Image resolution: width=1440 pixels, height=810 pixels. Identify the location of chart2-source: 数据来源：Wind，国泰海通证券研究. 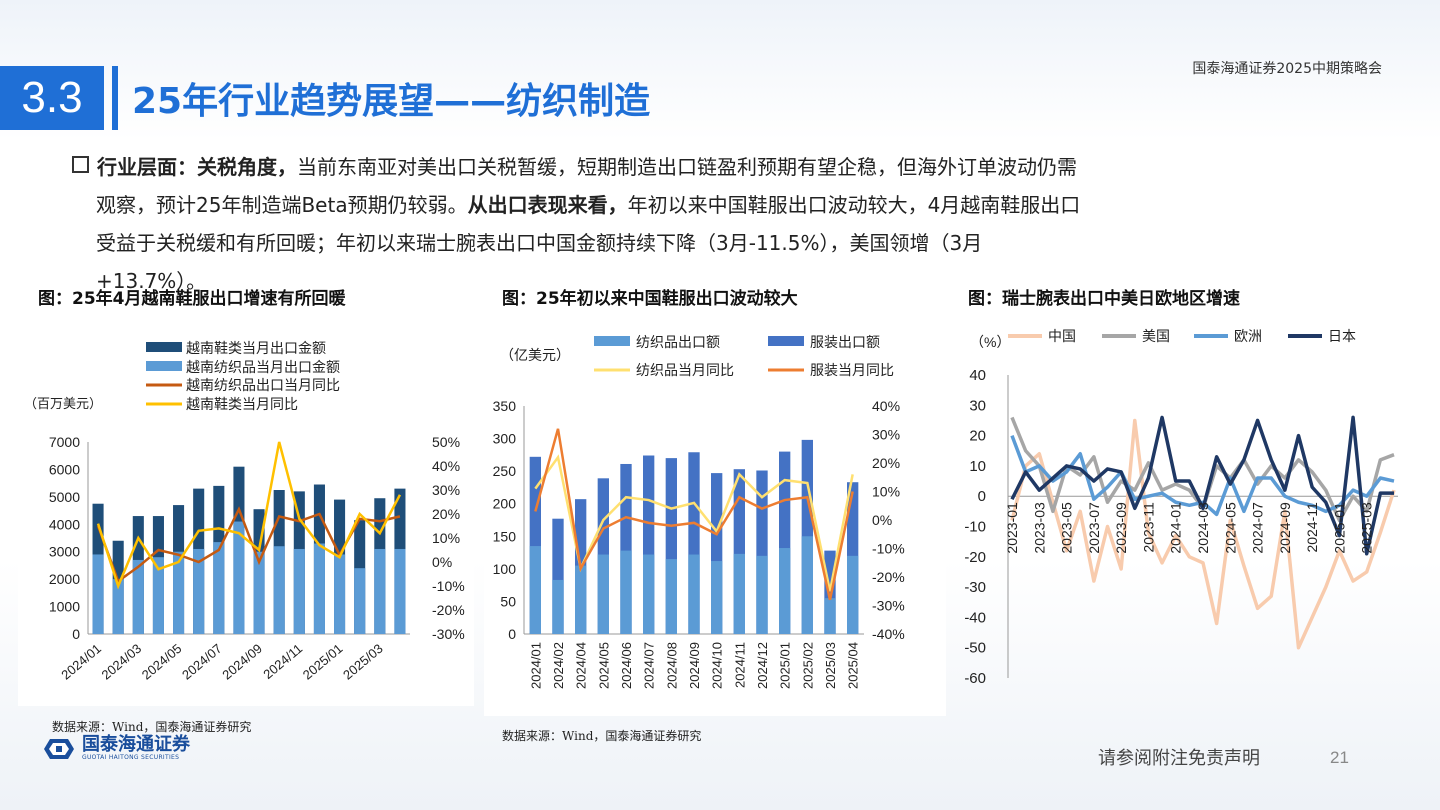
(602, 736).